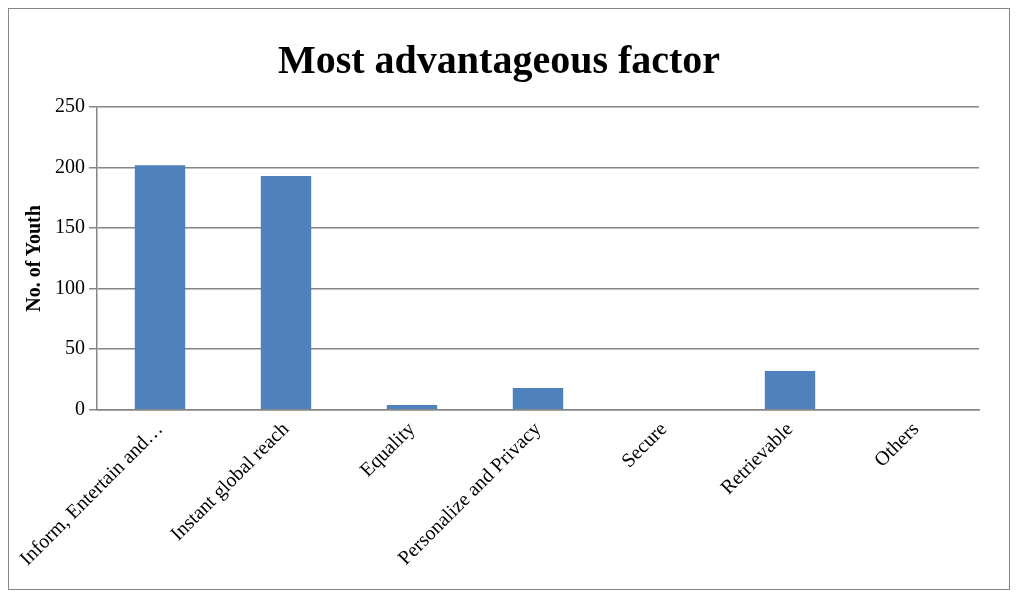 The image size is (1019, 598). What do you see at coordinates (70, 105) in the screenshot?
I see `y-tick-label: 250` at bounding box center [70, 105].